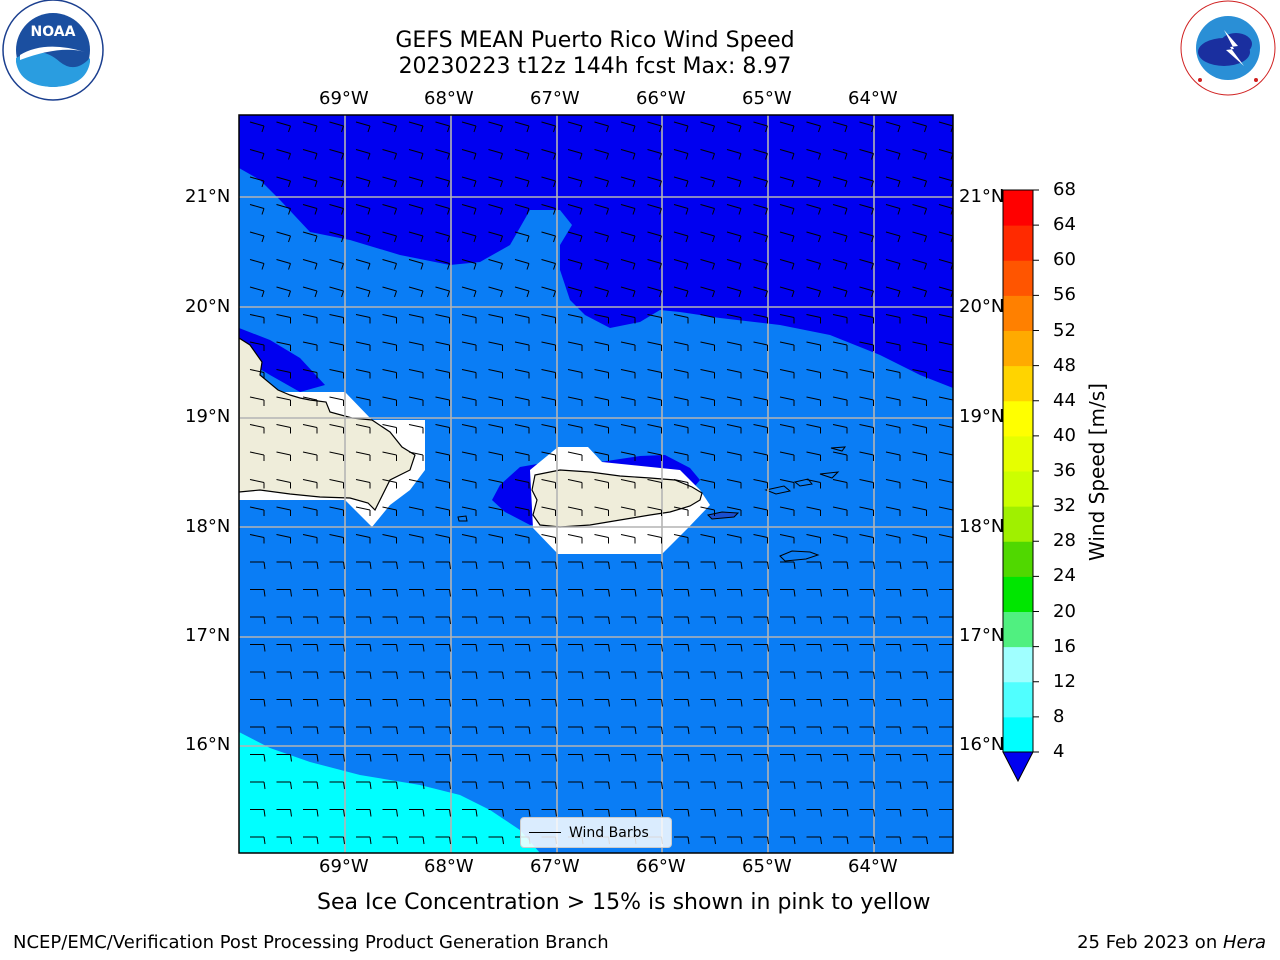 The width and height of the screenshot is (1280, 960). What do you see at coordinates (53, 32) in the screenshot?
I see `noaa-logo-text: NOAA` at bounding box center [53, 32].